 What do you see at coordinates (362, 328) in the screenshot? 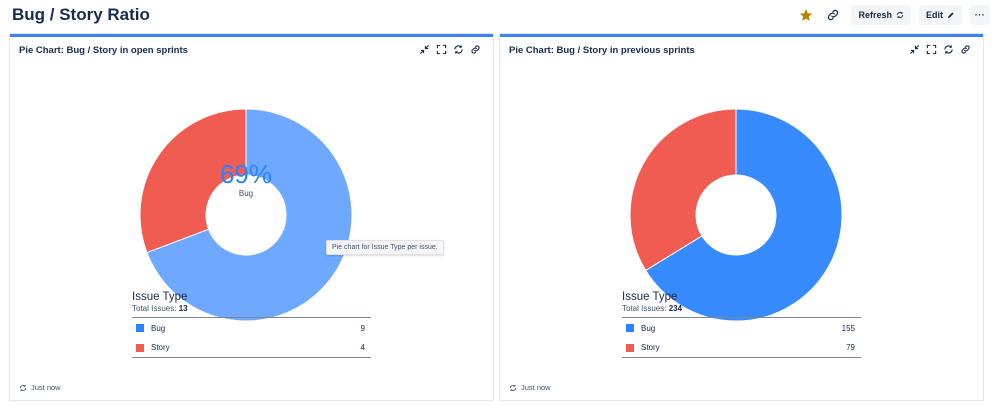
I see `legend-item-count: 9` at bounding box center [362, 328].